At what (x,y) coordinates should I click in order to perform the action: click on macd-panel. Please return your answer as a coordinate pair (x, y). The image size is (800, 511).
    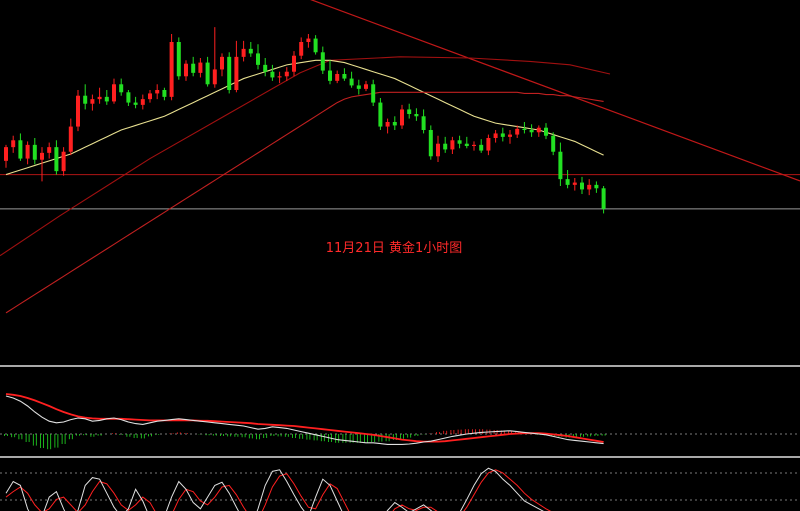
    Looking at the image, I should click on (400, 421).